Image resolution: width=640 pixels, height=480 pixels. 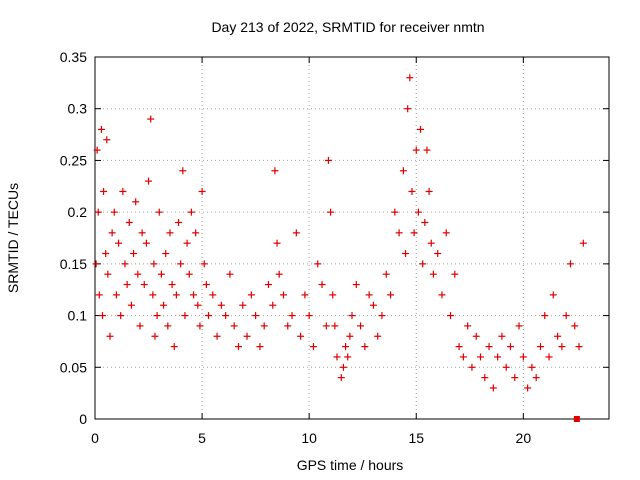 I want to click on y-tick-label: 0, so click(x=83, y=419).